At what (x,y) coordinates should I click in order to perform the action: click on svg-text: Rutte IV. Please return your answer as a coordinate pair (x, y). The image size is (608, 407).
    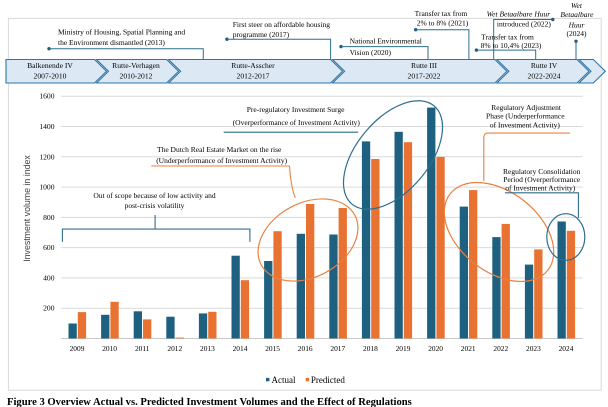
    Looking at the image, I should click on (544, 65).